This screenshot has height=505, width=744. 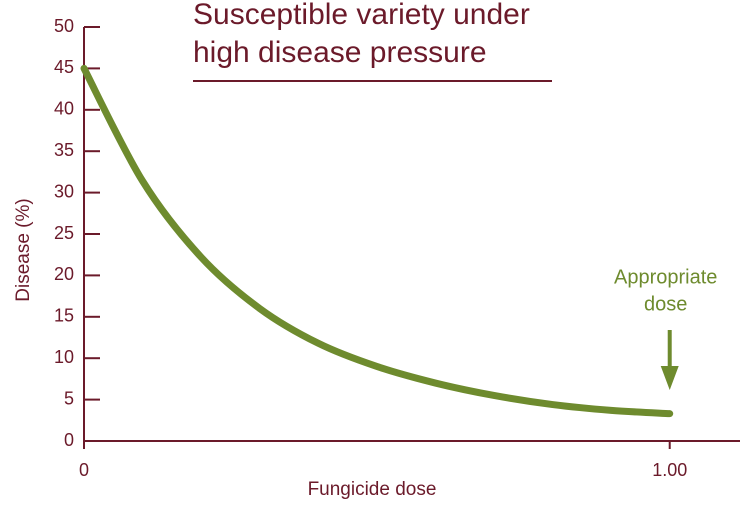 I want to click on chart-title: Susceptible variety under, so click(x=361, y=15).